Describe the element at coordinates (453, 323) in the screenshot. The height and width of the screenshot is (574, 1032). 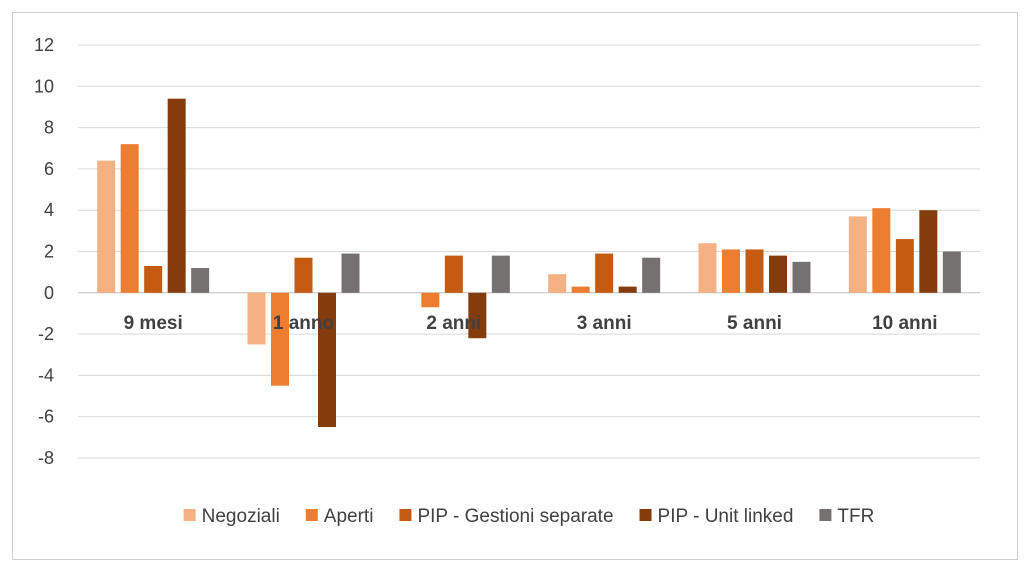
I see `category-label: 2 anni` at that location.